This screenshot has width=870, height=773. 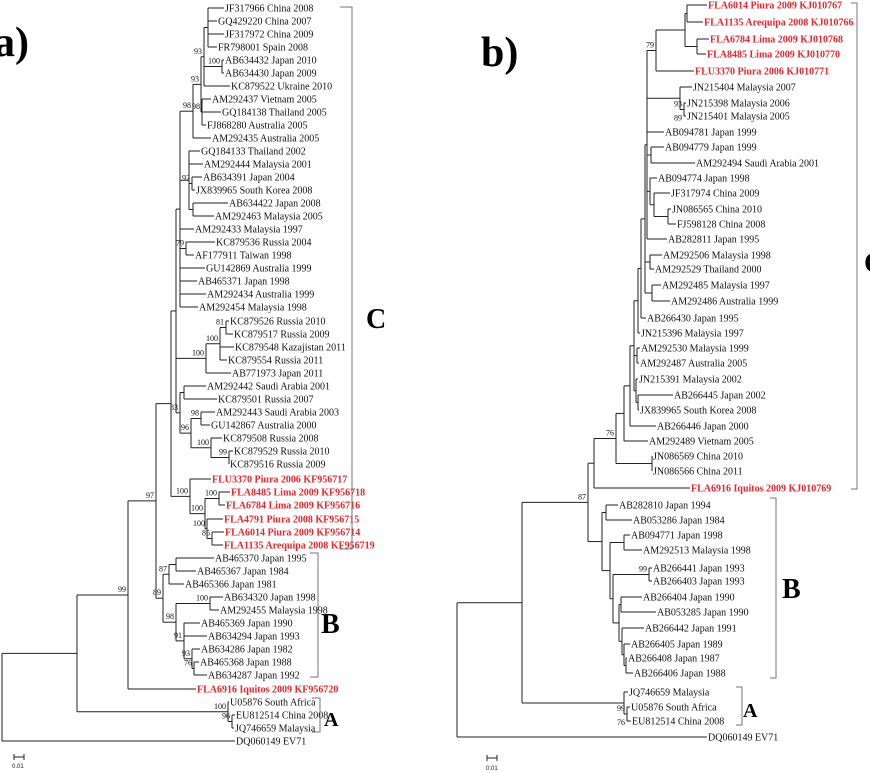 I want to click on taxon-label: EU812514 China 2008, so click(x=678, y=722).